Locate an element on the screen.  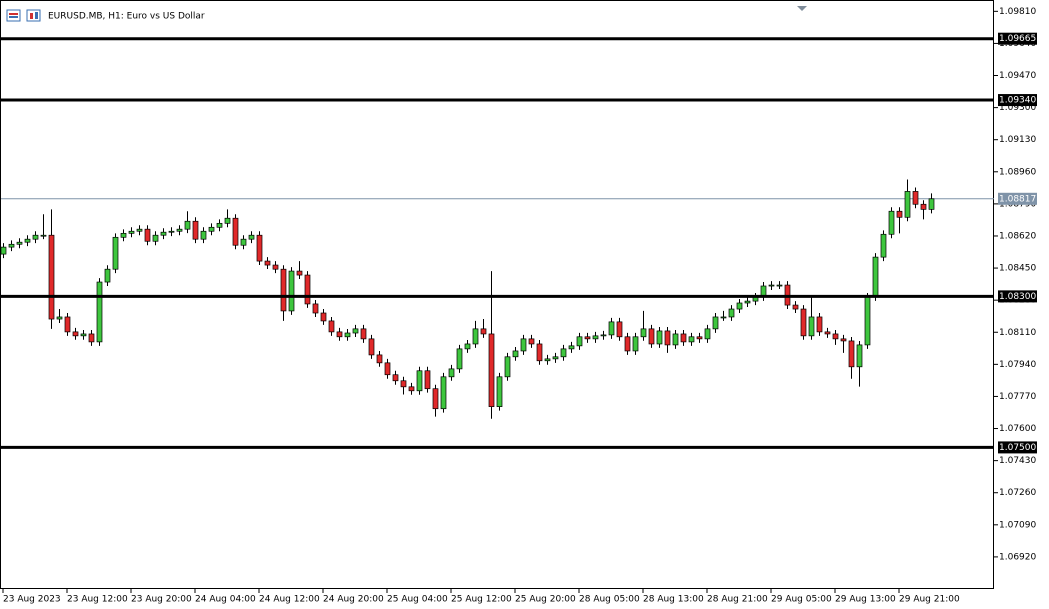
y-tick-label: 1.08110 is located at coordinates (1017, 333).